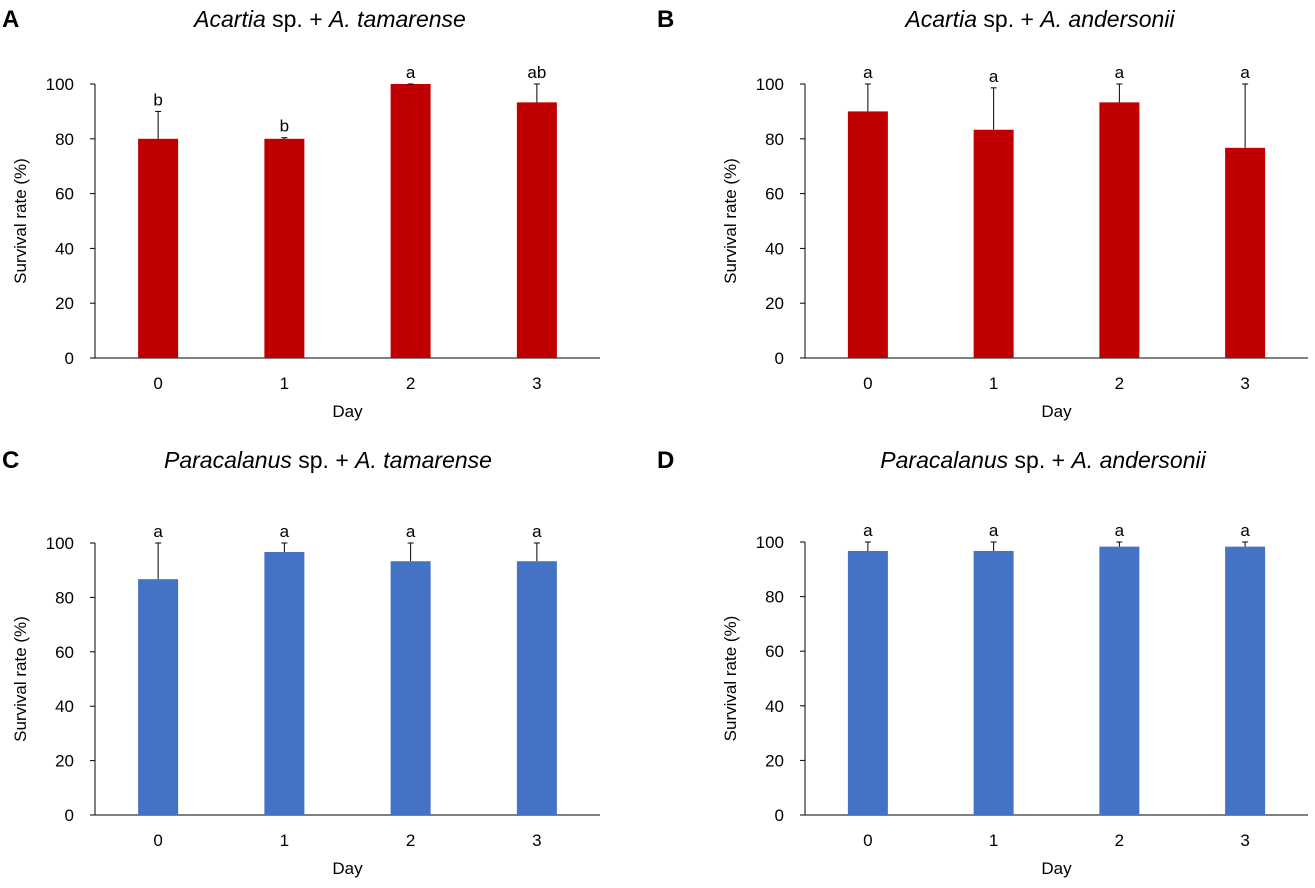  I want to click on chart-title: Paracalanus sp. + A. tamarense, so click(328, 460).